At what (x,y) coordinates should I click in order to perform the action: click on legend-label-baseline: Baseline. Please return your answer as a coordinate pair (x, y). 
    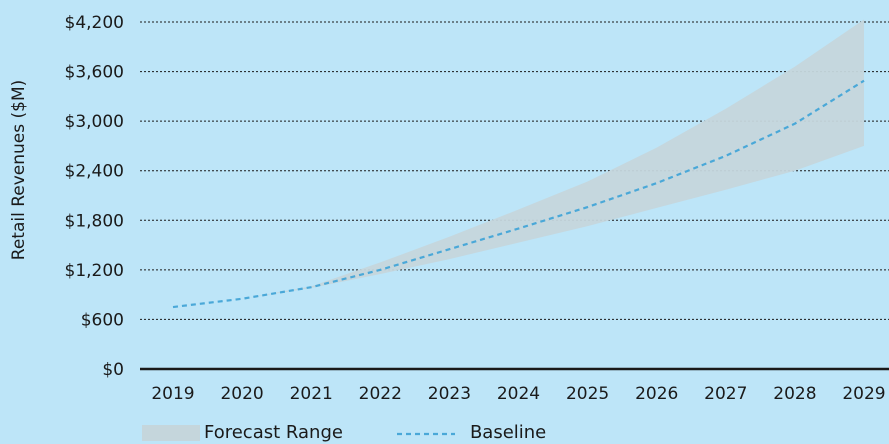
    Looking at the image, I should click on (508, 432).